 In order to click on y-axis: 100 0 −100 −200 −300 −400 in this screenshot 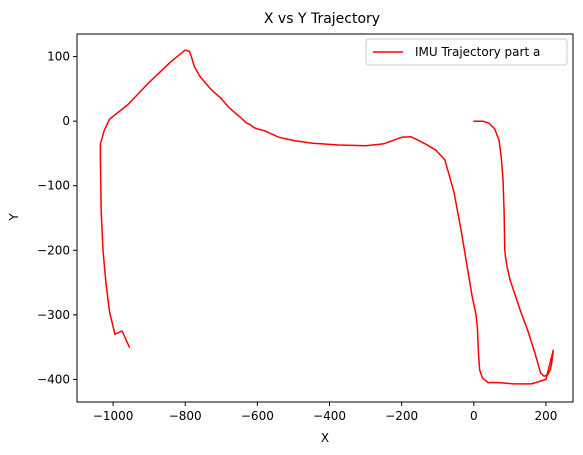, I will do `click(57, 218)`.